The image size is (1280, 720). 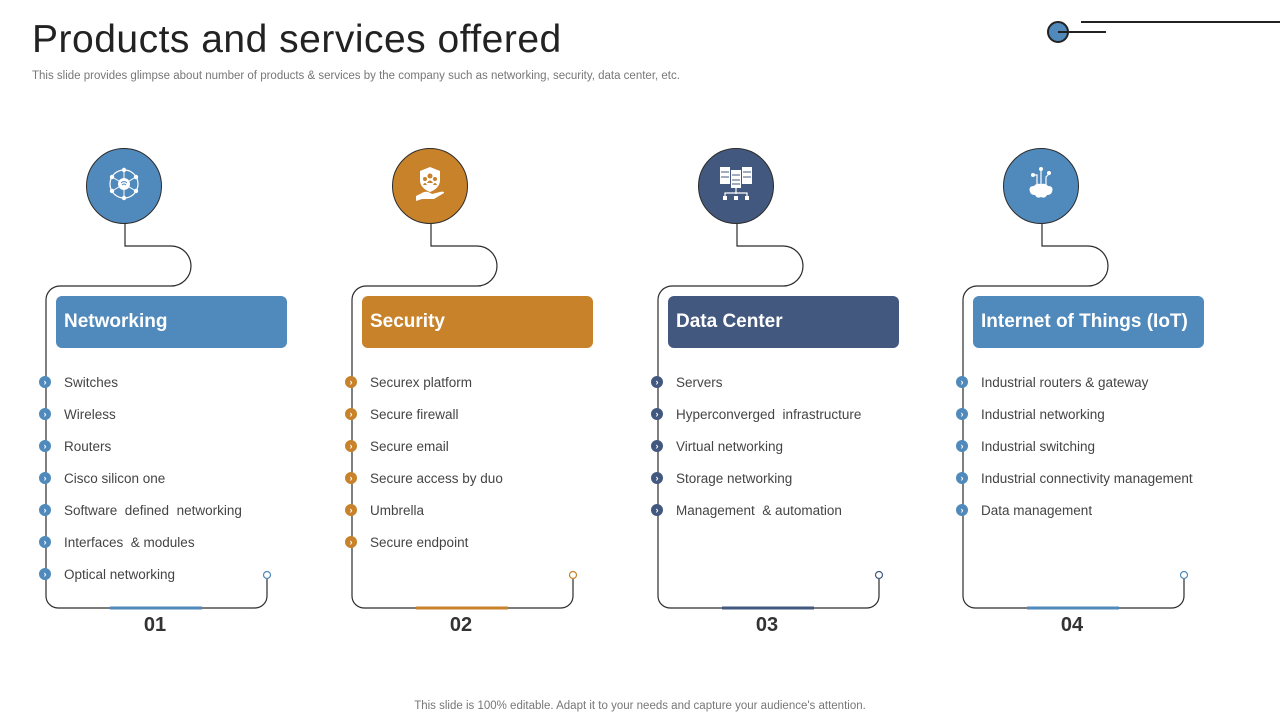 I want to click on list-item: › Storage networking, so click(x=722, y=478).